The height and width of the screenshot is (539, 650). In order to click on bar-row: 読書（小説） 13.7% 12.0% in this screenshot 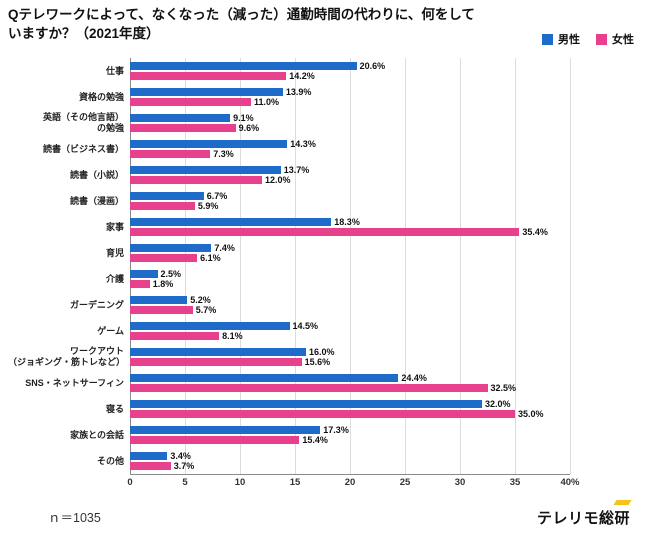, I will do `click(289, 175)`.